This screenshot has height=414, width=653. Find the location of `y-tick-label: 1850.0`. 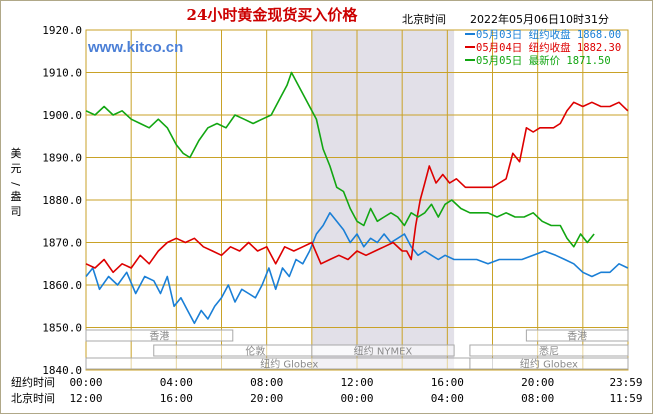

y-tick-label: 1850.0 is located at coordinates (62, 328).